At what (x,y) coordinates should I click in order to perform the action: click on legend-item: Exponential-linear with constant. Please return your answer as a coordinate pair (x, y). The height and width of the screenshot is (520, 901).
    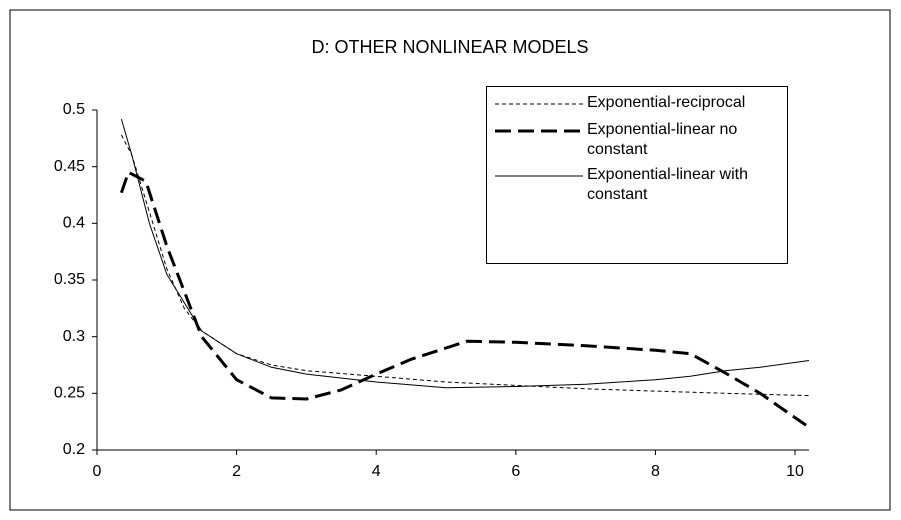
    Looking at the image, I should click on (637, 185).